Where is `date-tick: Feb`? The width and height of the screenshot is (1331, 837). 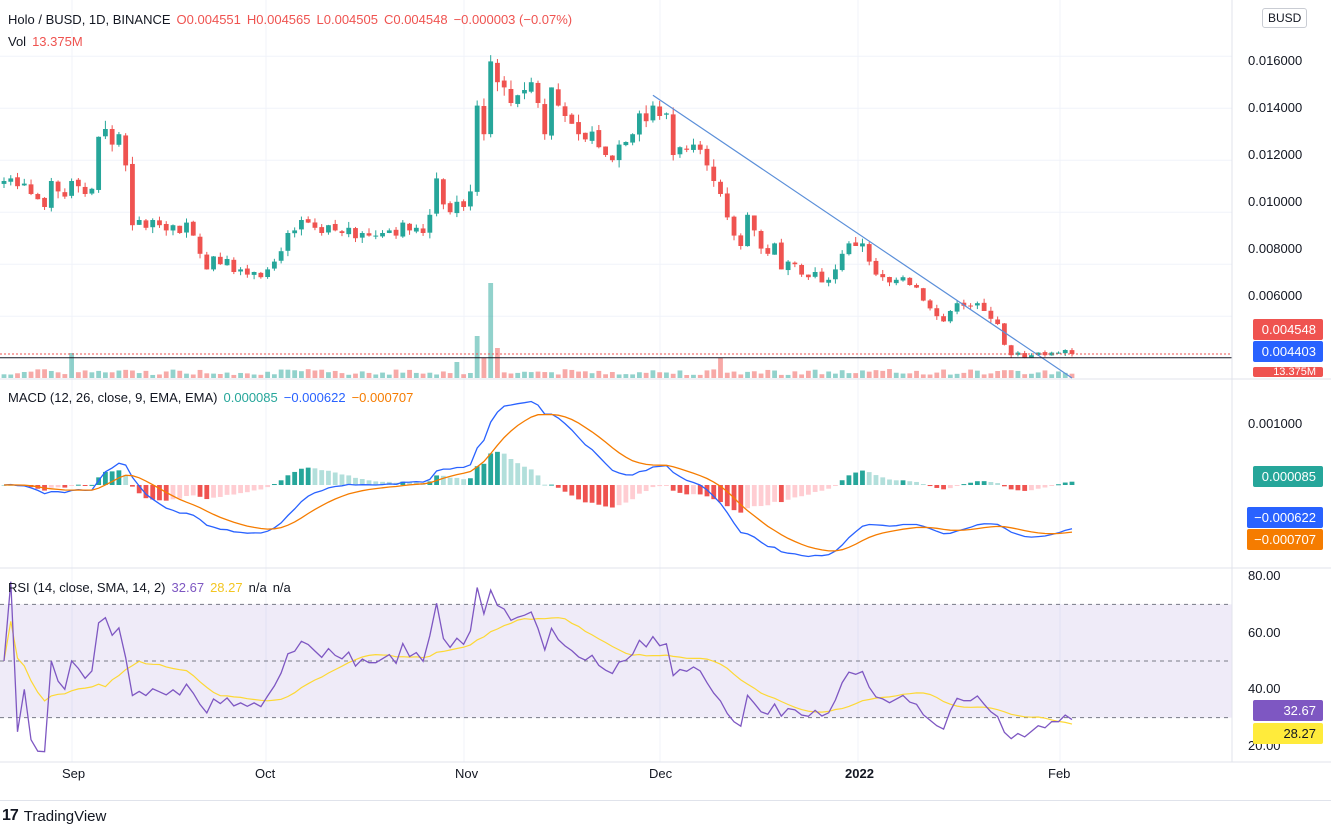
date-tick: Feb is located at coordinates (1059, 773).